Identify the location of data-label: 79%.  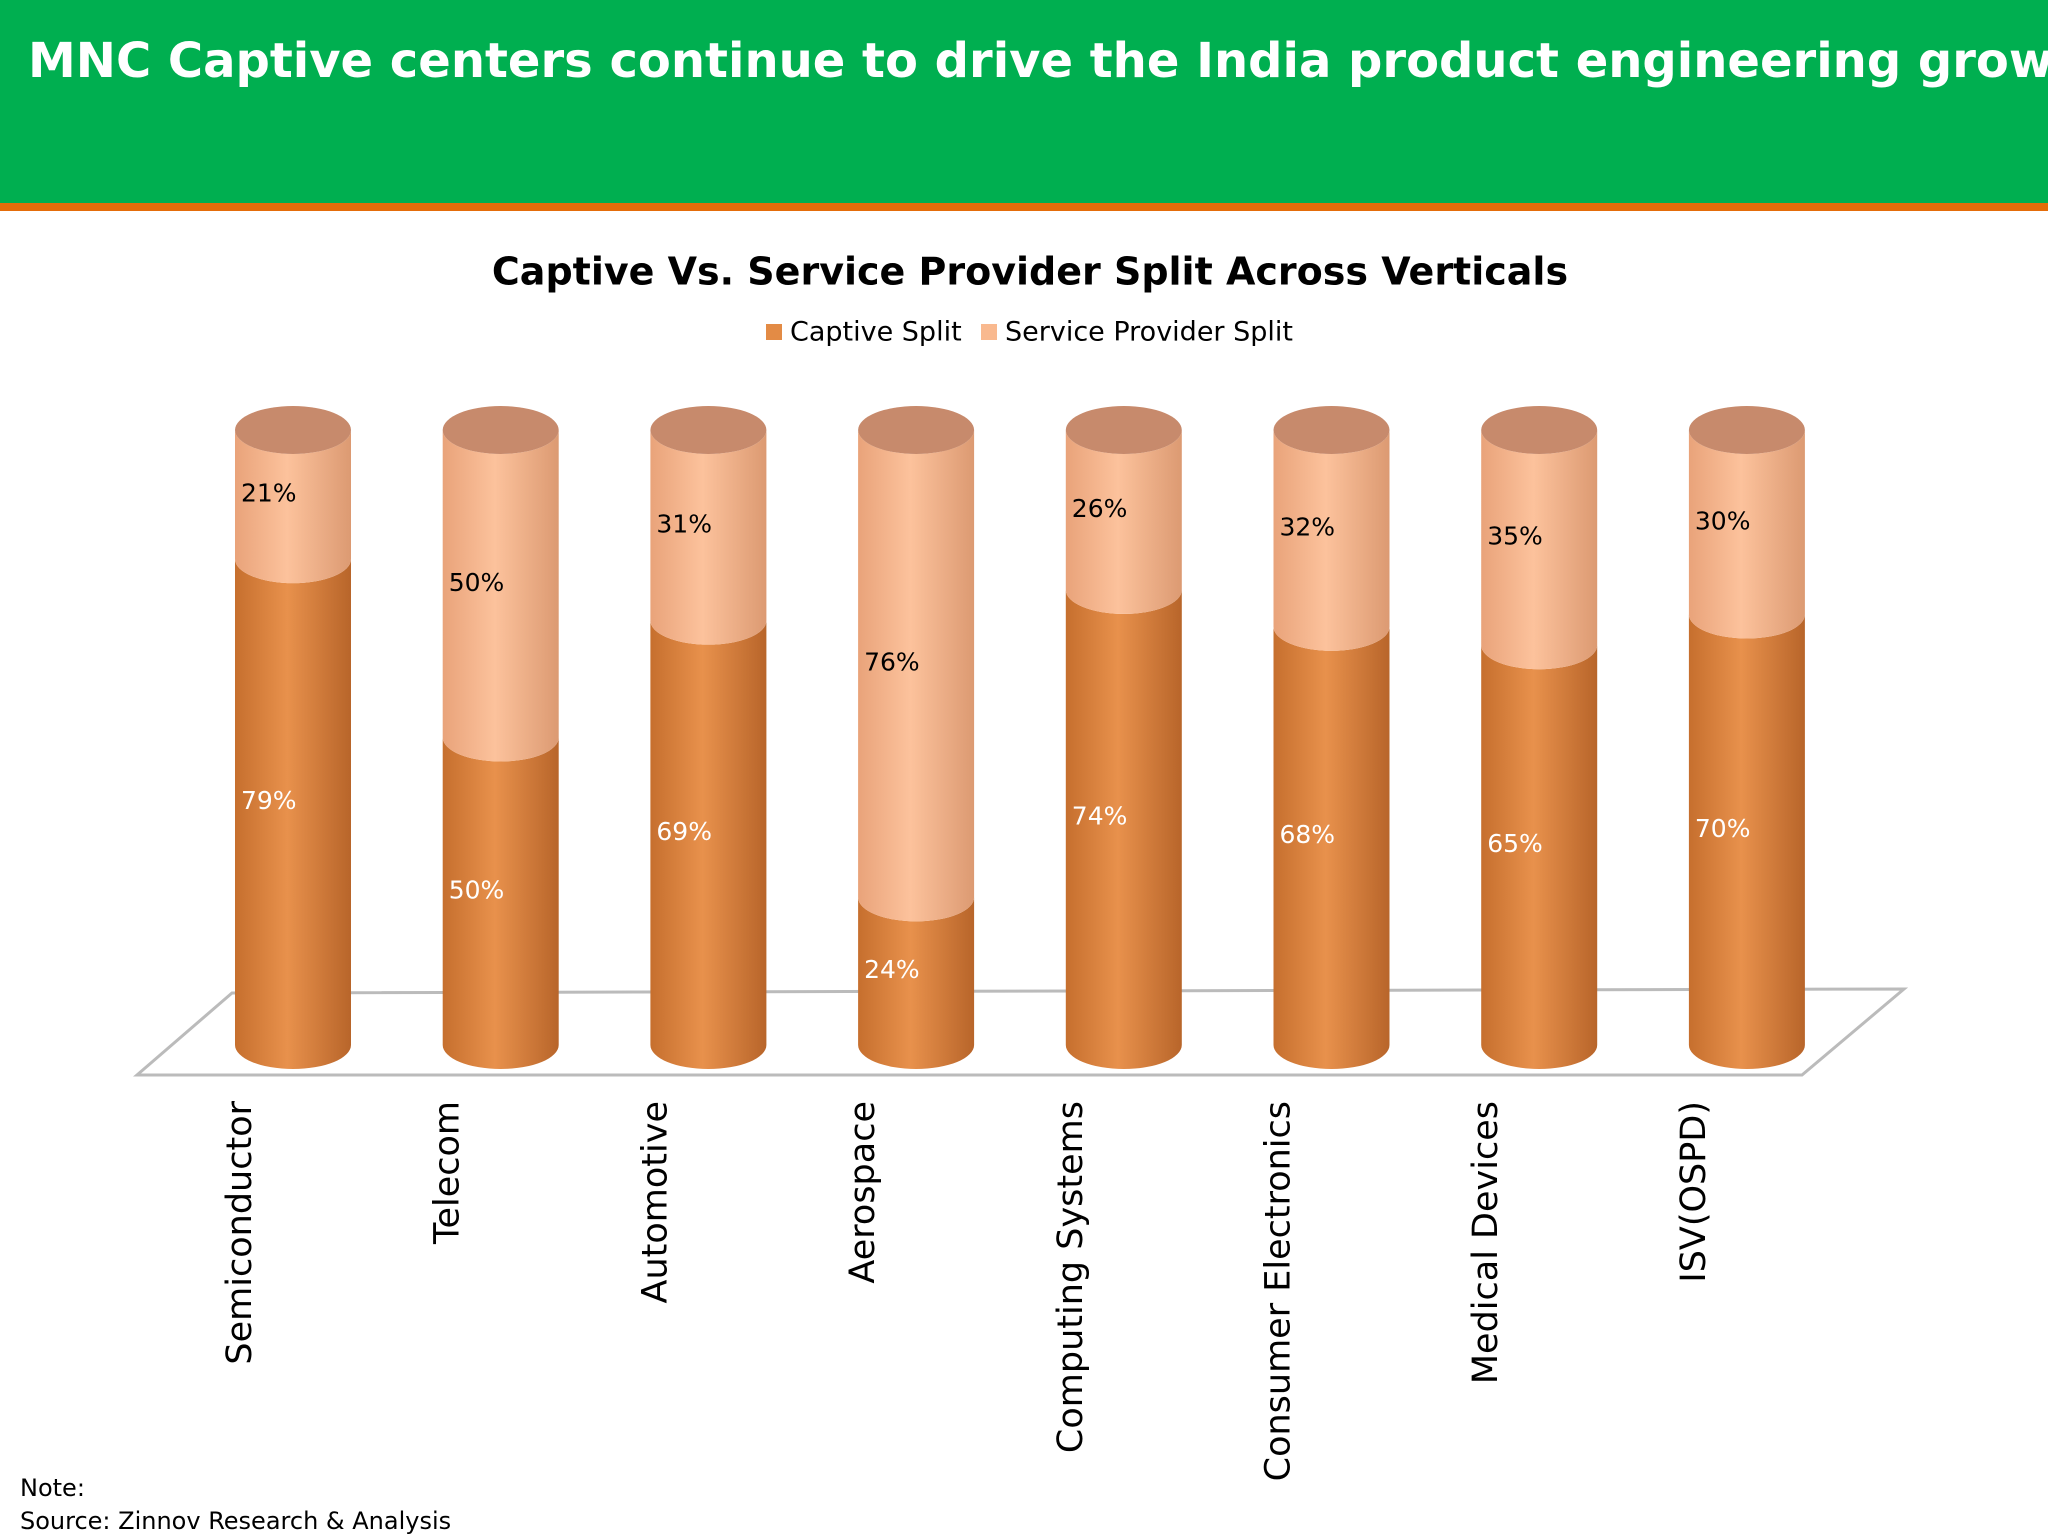
(269, 800).